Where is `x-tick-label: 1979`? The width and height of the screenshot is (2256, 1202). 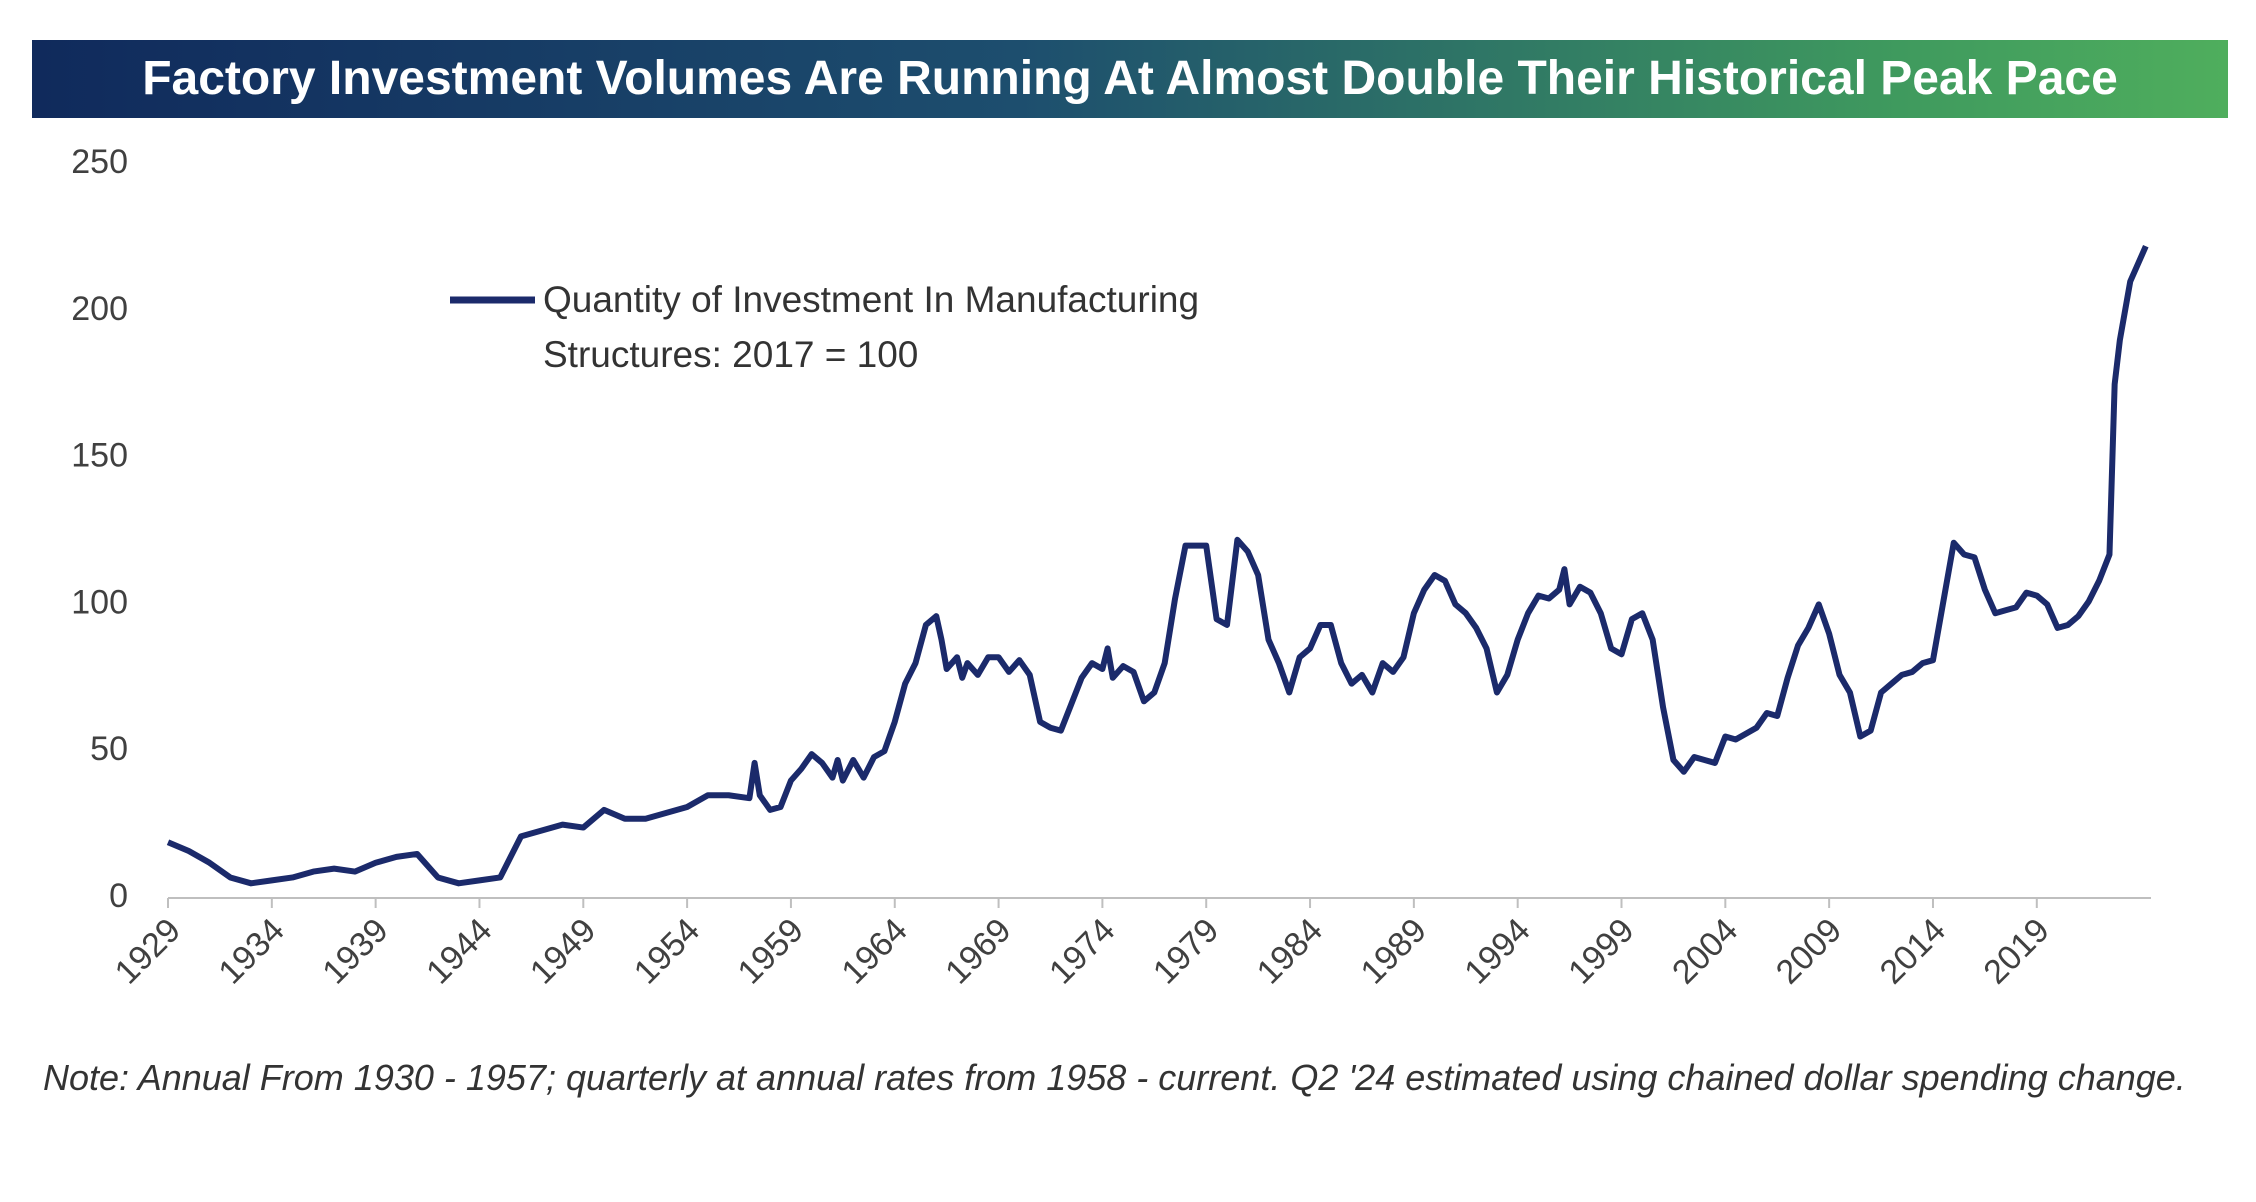 x-tick-label: 1979 is located at coordinates (1186, 951).